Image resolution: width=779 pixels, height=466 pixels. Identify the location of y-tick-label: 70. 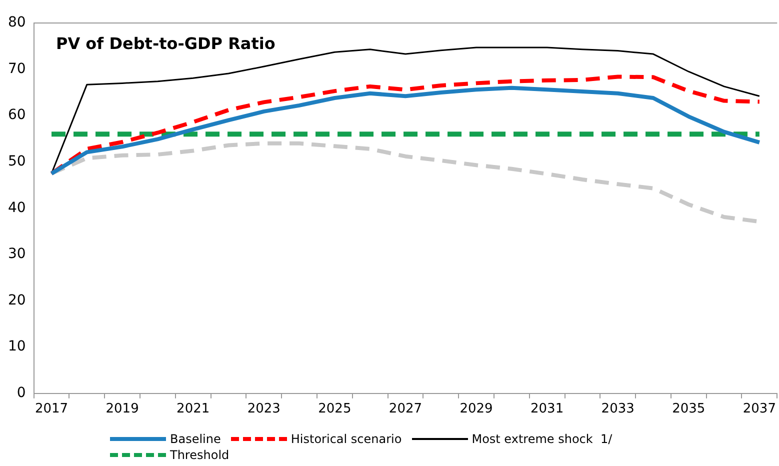
(17, 68).